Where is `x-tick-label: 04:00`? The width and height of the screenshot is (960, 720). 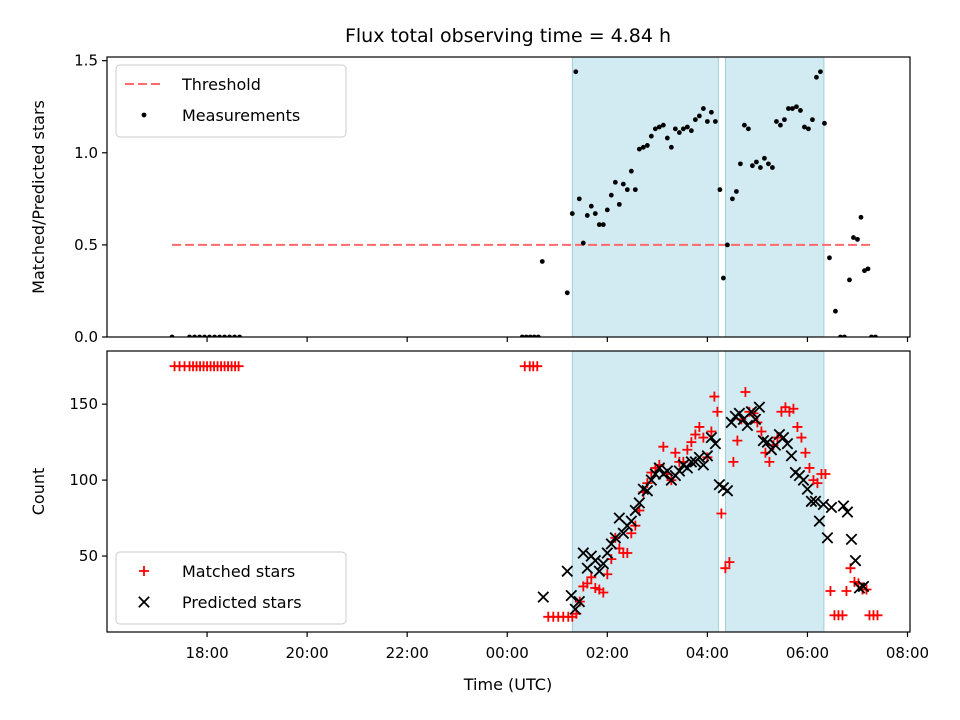
x-tick-label: 04:00 is located at coordinates (707, 653).